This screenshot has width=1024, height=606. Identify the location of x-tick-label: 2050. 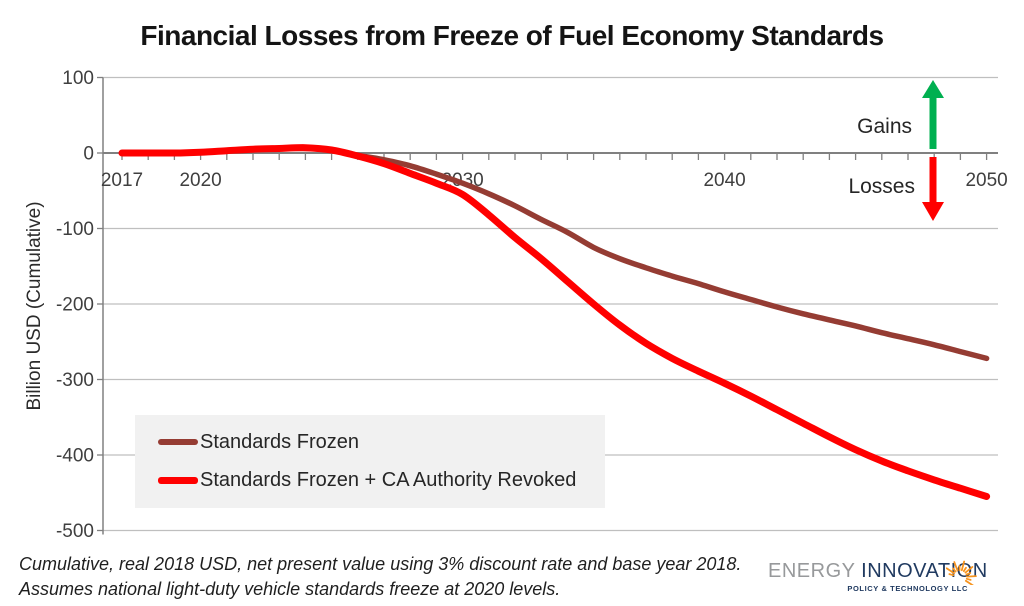
(986, 180).